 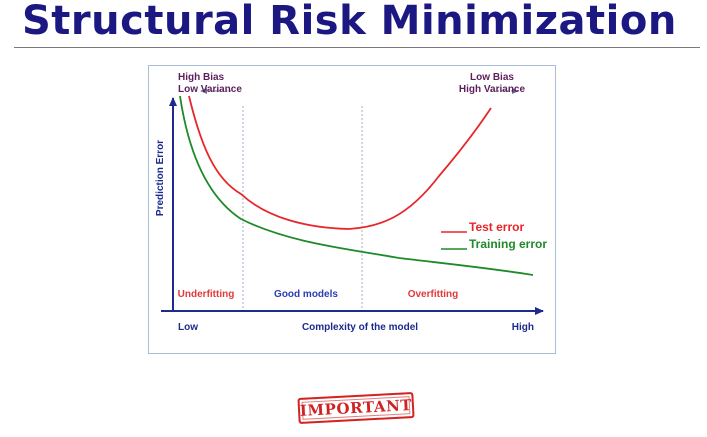 I want to click on corner-right-line1: Low Bias, so click(x=492, y=77).